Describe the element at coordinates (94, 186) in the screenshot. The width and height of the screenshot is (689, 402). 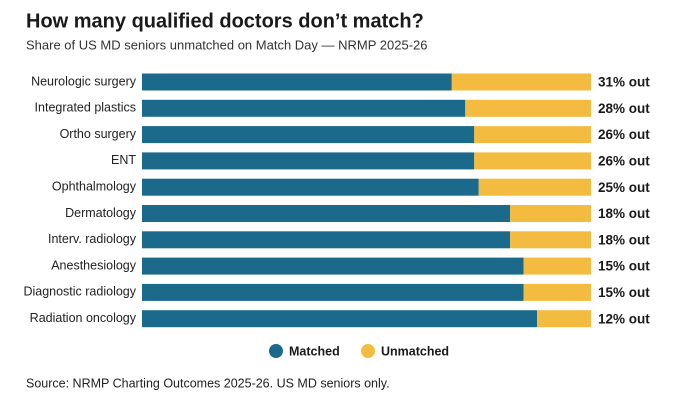
I see `category-label: Ophthalmology` at that location.